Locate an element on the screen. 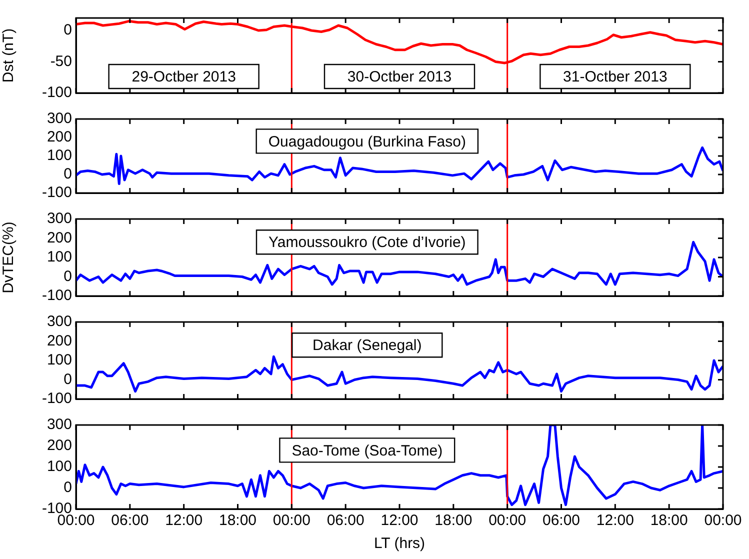 The height and width of the screenshot is (559, 749). x-axis-title: LT (hrs) is located at coordinates (400, 543).